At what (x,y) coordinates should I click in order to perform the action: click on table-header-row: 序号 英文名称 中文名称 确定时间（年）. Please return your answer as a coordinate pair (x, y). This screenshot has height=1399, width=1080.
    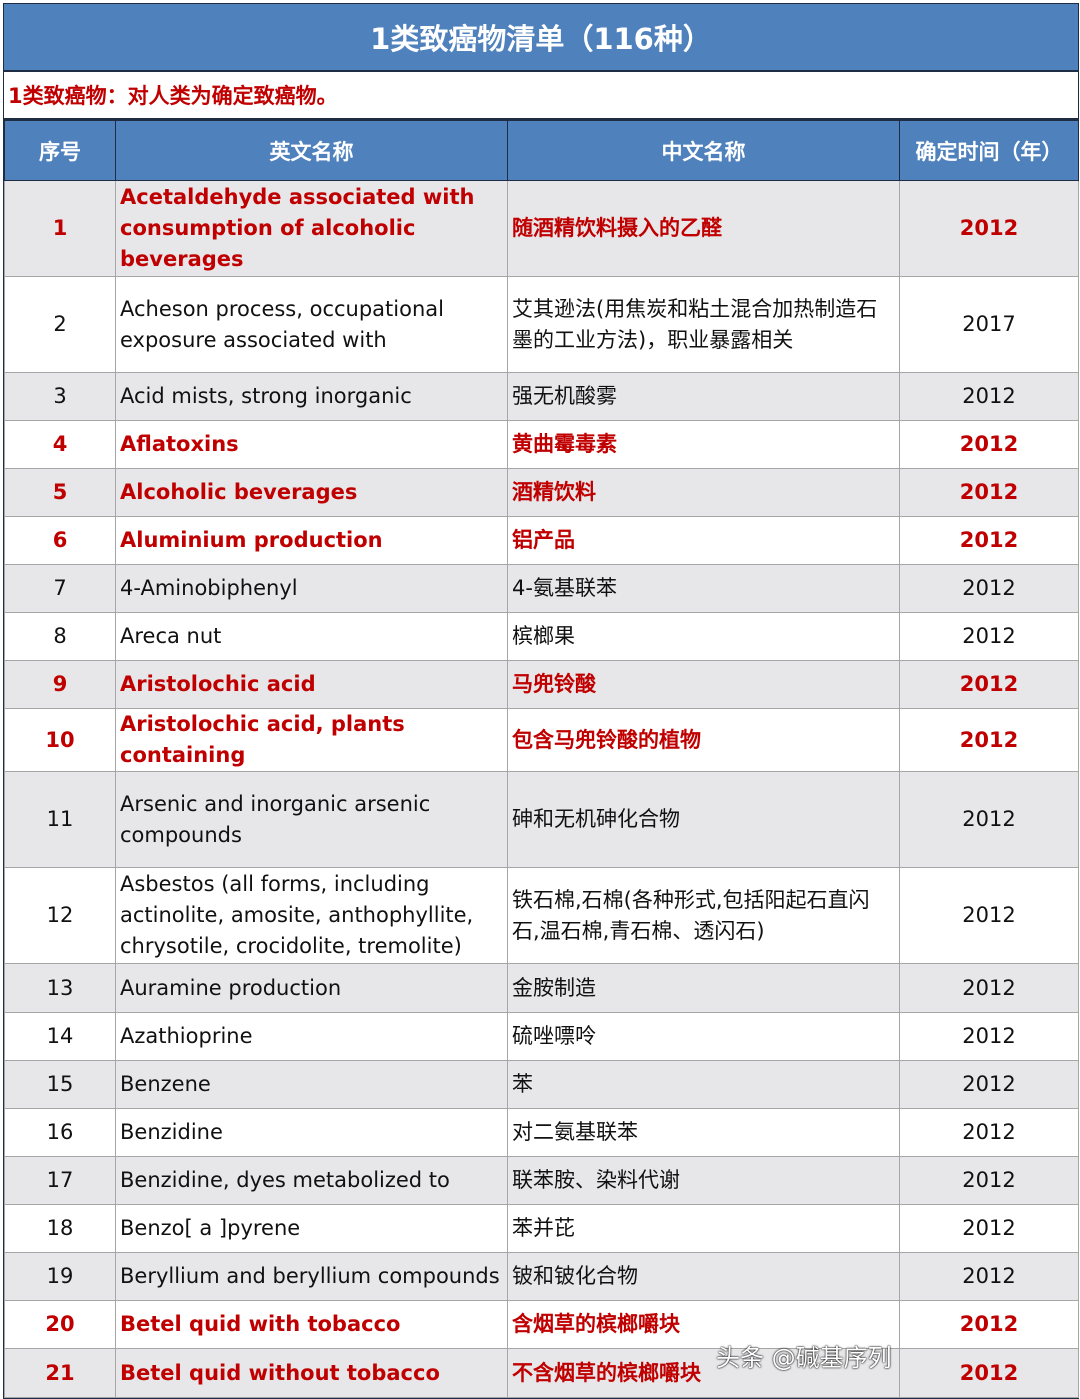
    Looking at the image, I should click on (541, 150).